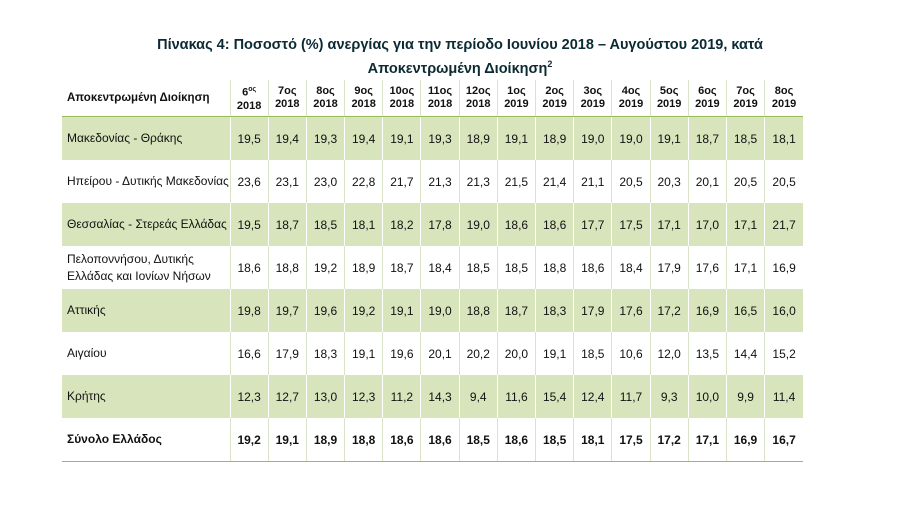  What do you see at coordinates (516, 396) in the screenshot?
I see `table-cell: 11,6` at bounding box center [516, 396].